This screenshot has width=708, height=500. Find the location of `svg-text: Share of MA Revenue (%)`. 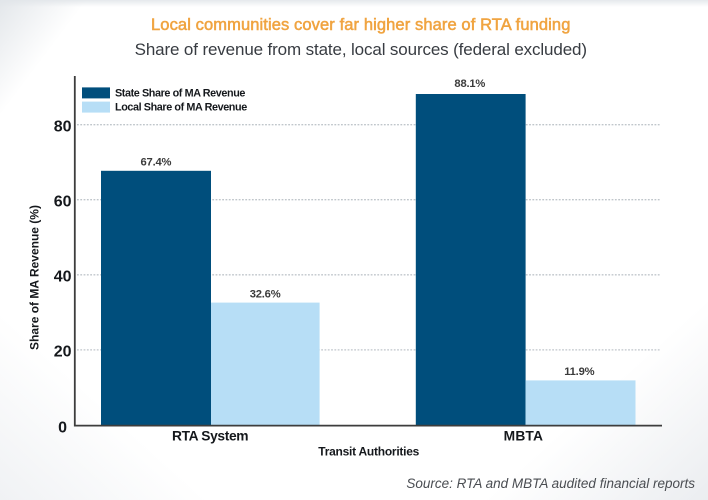

svg-text: Share of MA Revenue (%) is located at coordinates (35, 277).